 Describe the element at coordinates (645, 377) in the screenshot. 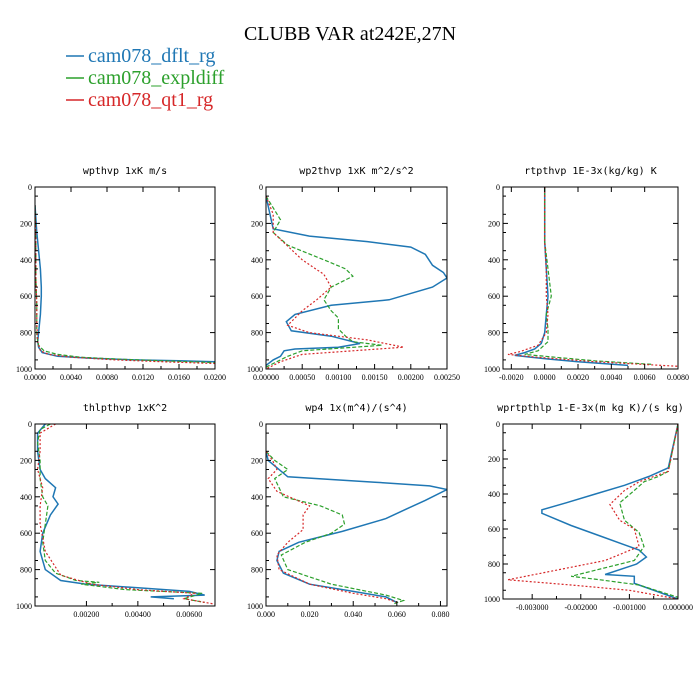

I see `x-tick-label: 0.0060` at that location.